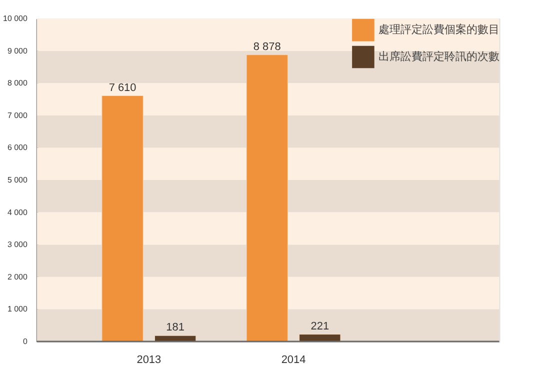 The width and height of the screenshot is (560, 389). I want to click on y-tick-label: 9 000, so click(17, 51).